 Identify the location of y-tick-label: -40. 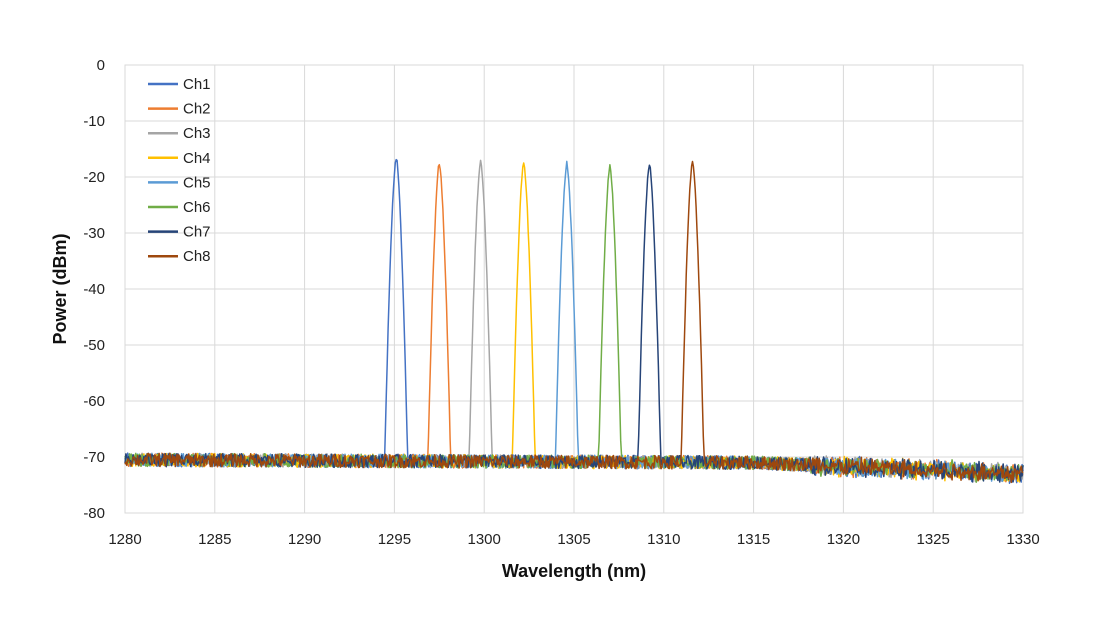
(94, 289).